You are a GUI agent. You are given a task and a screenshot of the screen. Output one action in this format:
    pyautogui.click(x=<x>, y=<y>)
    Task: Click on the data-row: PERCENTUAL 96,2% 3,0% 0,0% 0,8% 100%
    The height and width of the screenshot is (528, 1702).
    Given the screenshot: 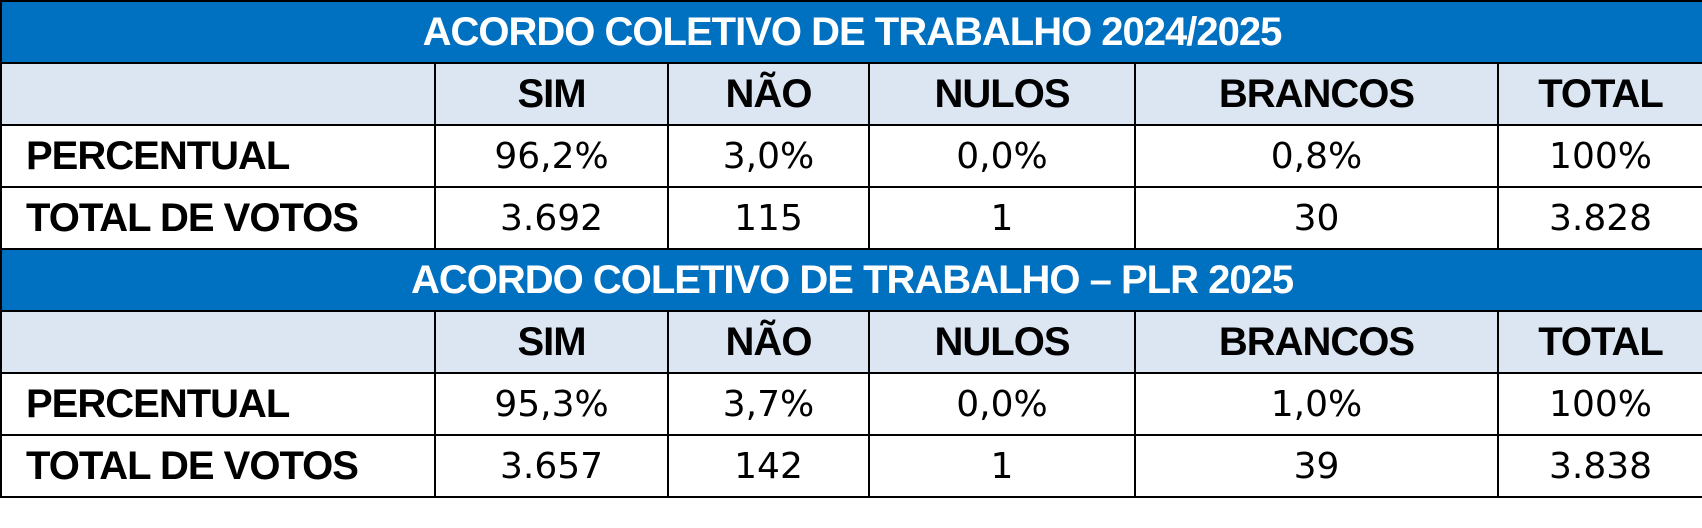 What is the action you would take?
    pyautogui.click(x=851, y=156)
    